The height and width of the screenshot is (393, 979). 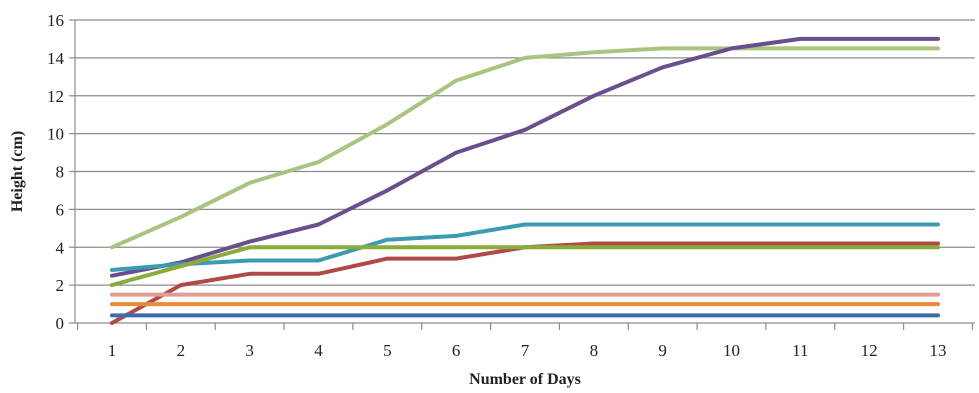 What do you see at coordinates (525, 350) in the screenshot?
I see `x-tick-label: 7` at bounding box center [525, 350].